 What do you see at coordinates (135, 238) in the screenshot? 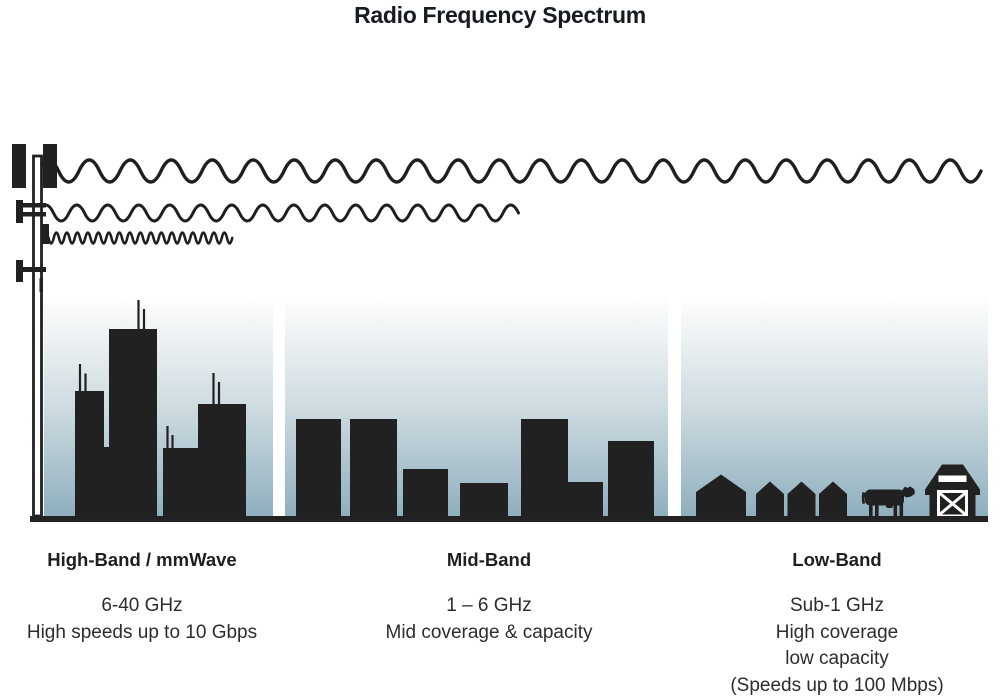
I see `short-wave-icon` at bounding box center [135, 238].